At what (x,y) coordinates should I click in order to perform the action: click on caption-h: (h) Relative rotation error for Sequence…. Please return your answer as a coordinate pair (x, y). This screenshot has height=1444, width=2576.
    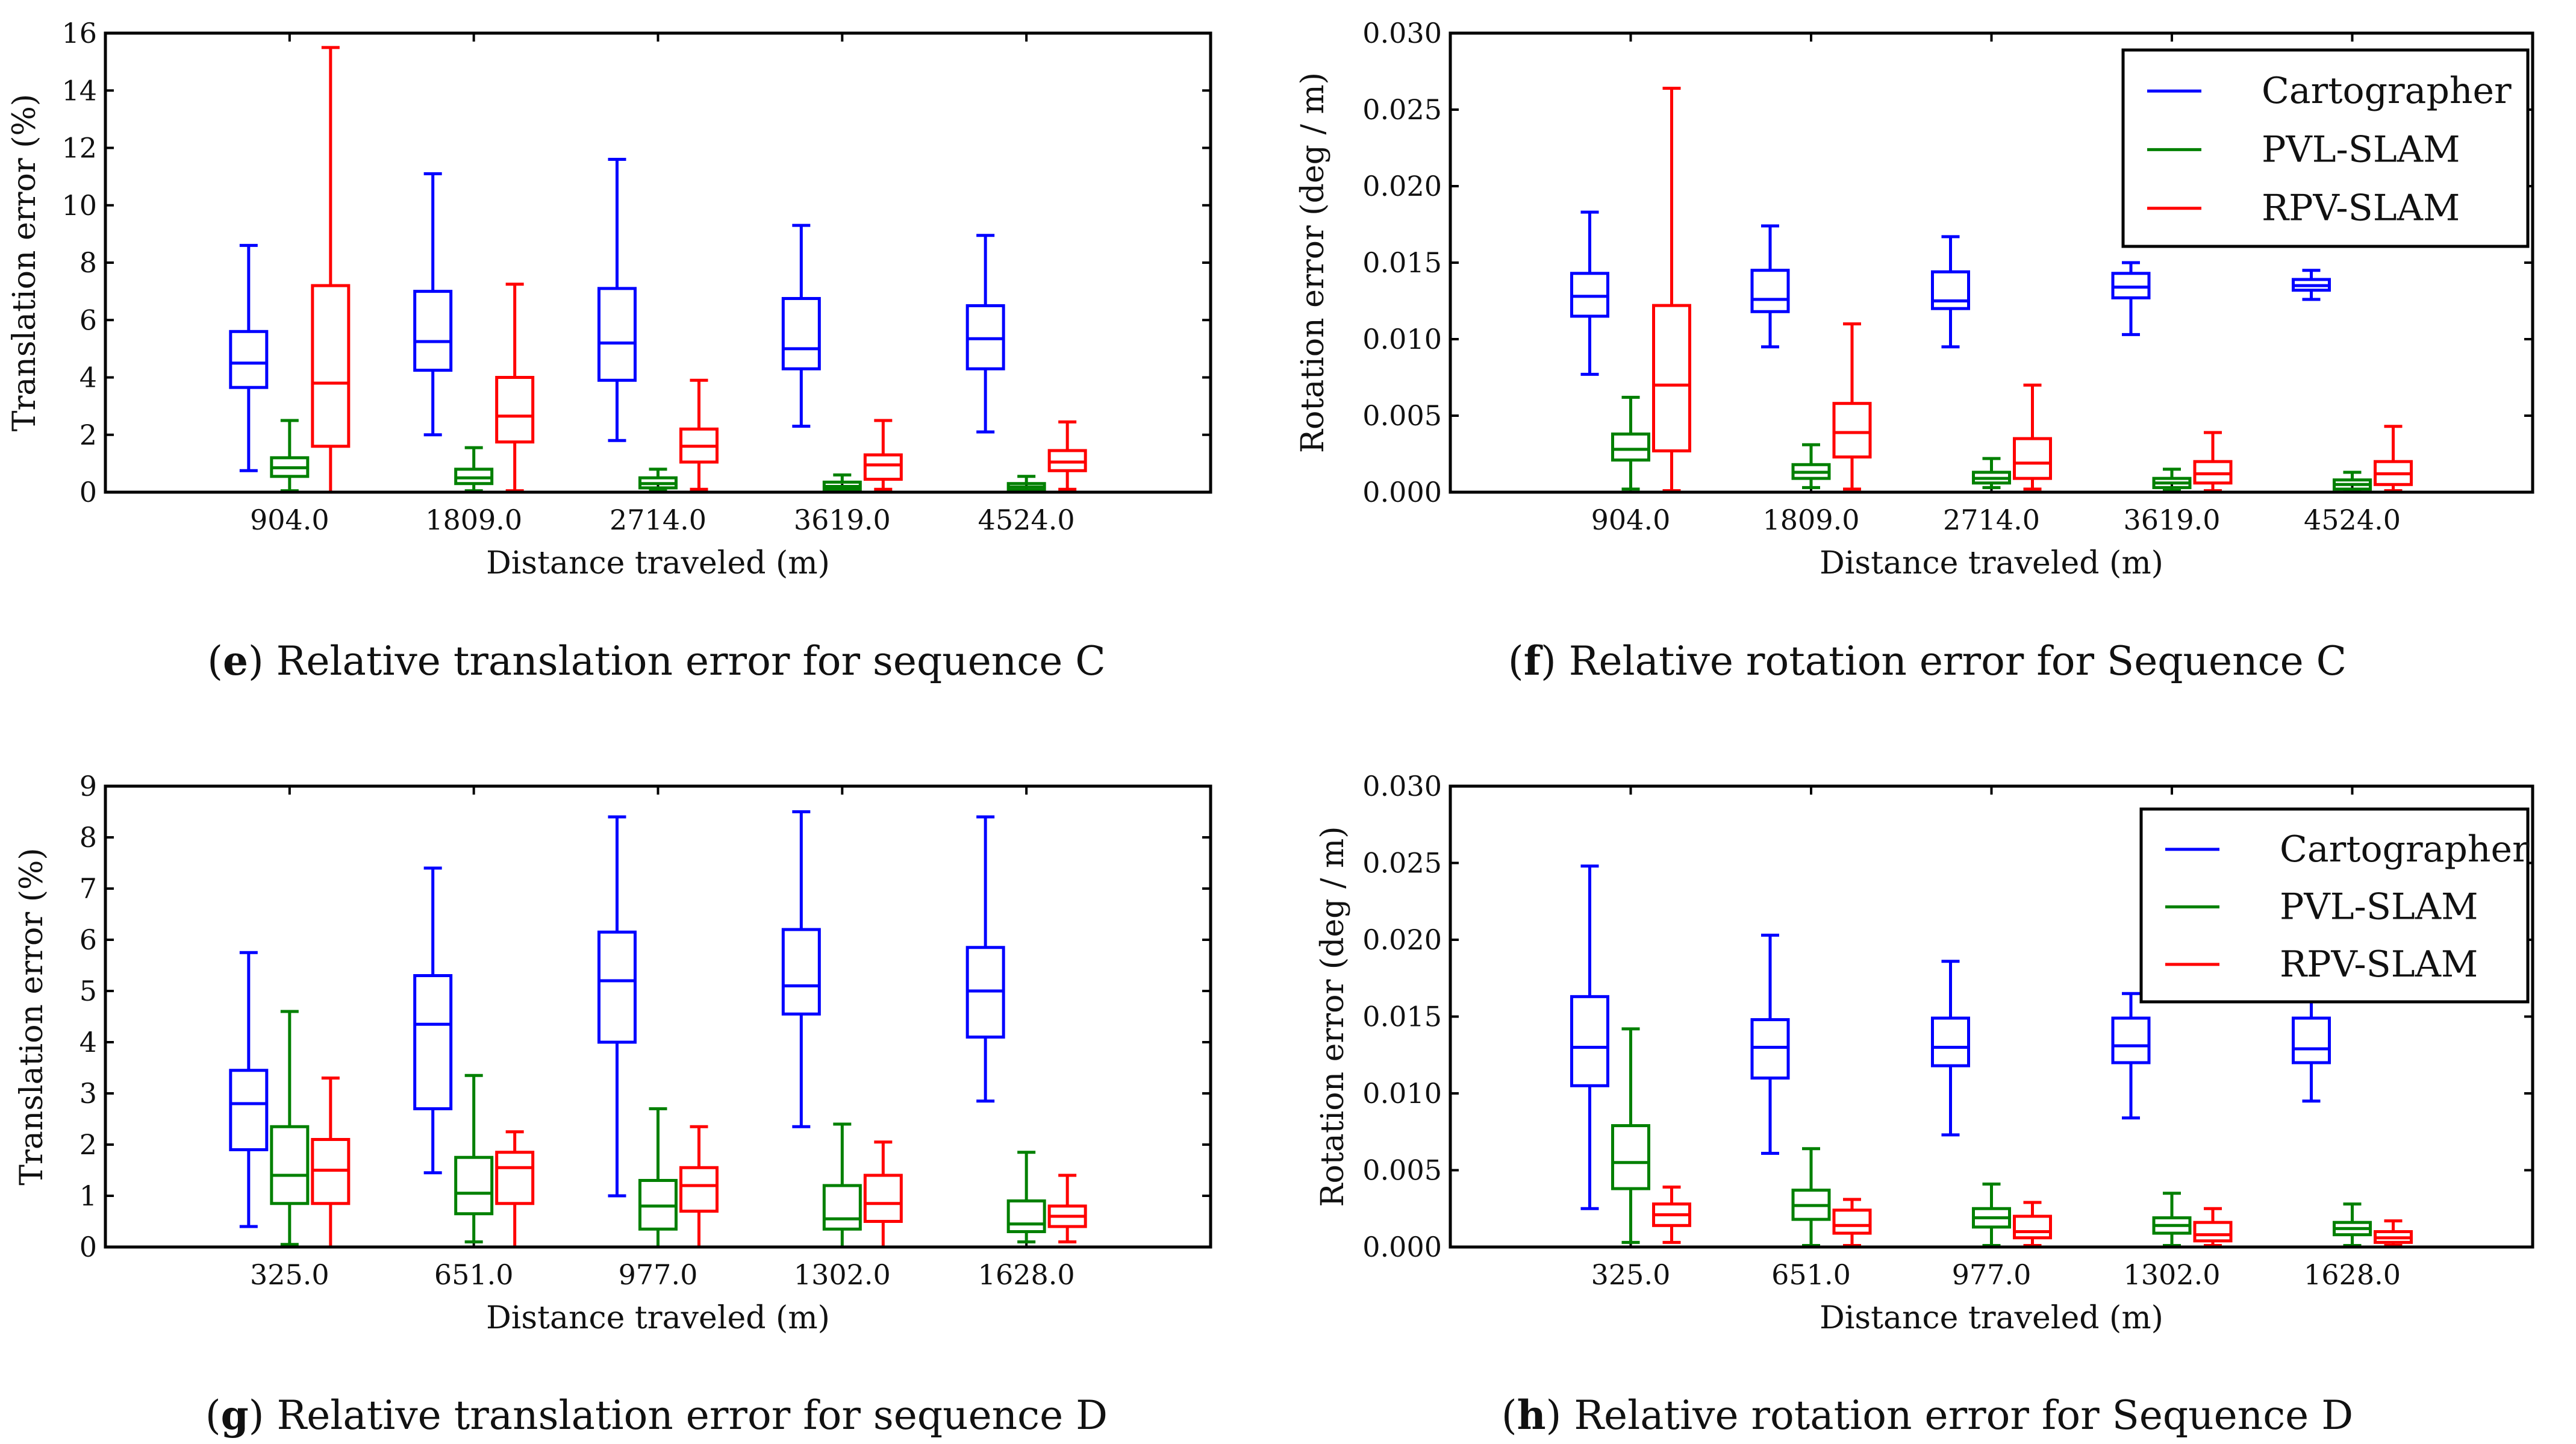
    Looking at the image, I should click on (1927, 1415).